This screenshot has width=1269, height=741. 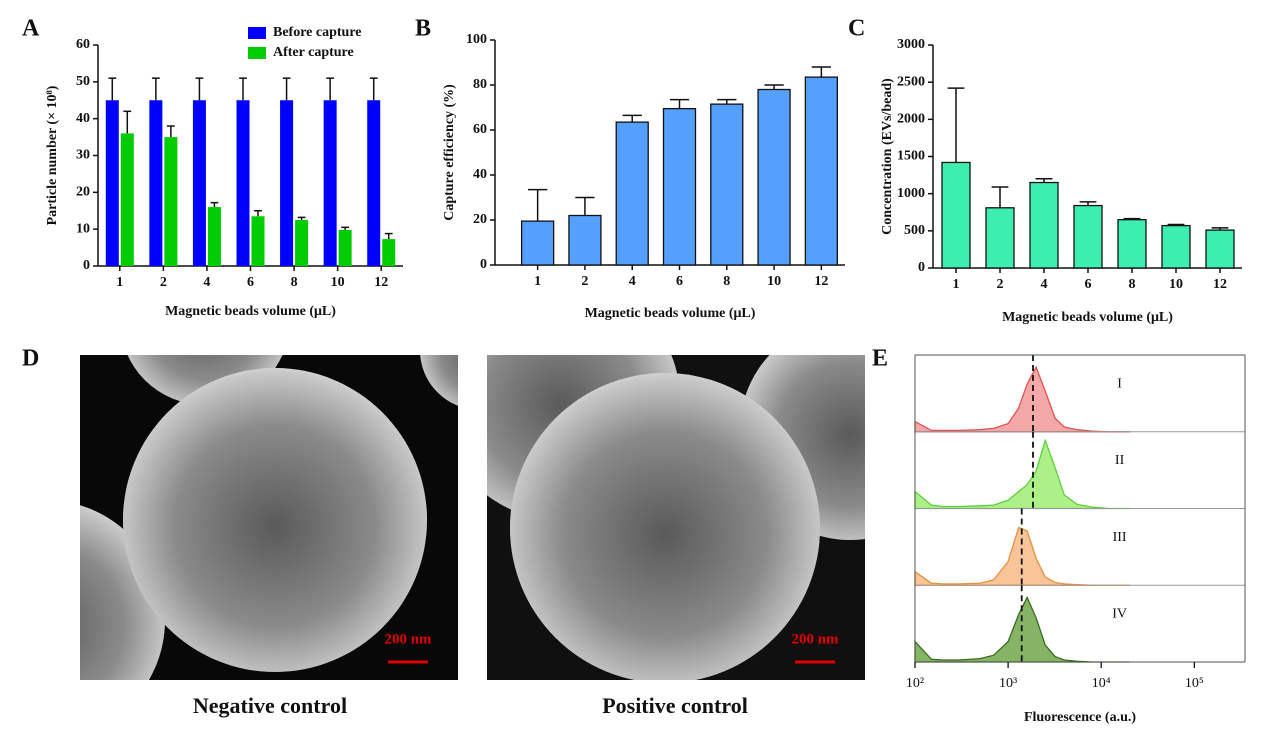 What do you see at coordinates (449, 152) in the screenshot?
I see `y-axis-label: Capture efficiency (%)` at bounding box center [449, 152].